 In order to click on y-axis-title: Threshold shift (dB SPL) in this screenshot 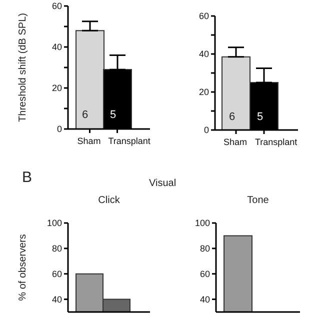, I will do `click(23, 67)`.